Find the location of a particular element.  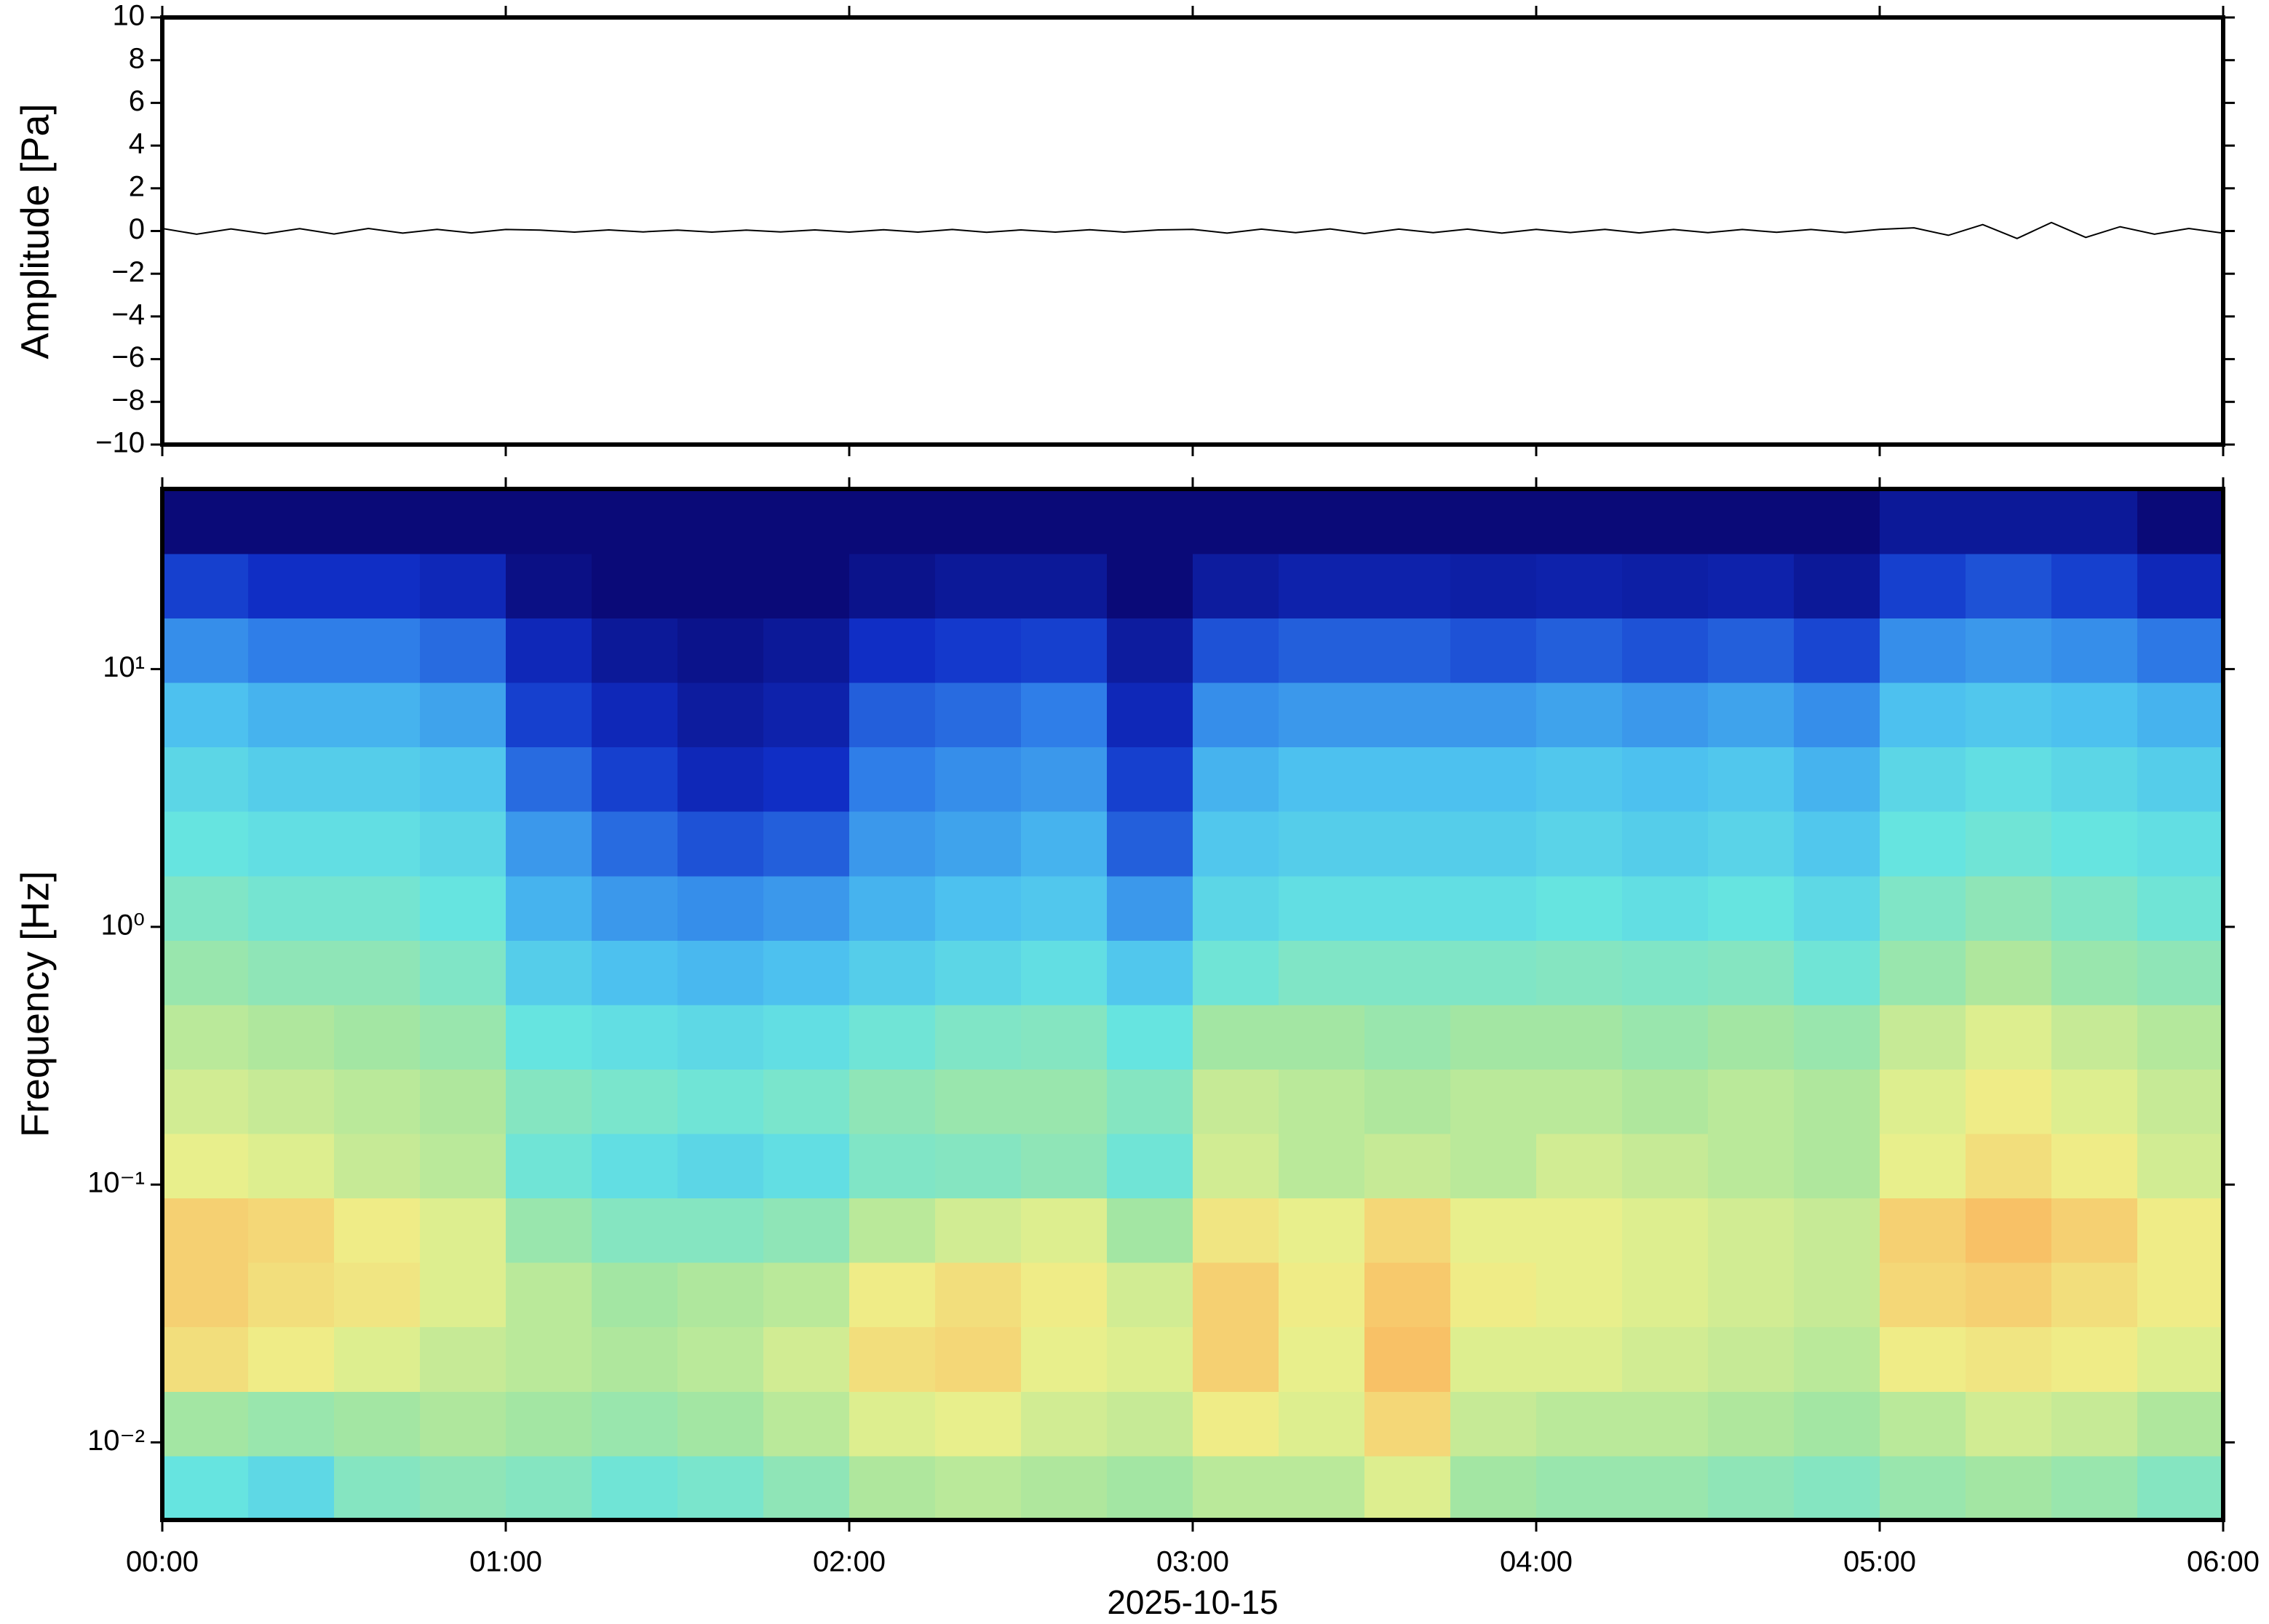

x-tick-label: 05:00 is located at coordinates (1880, 1562).